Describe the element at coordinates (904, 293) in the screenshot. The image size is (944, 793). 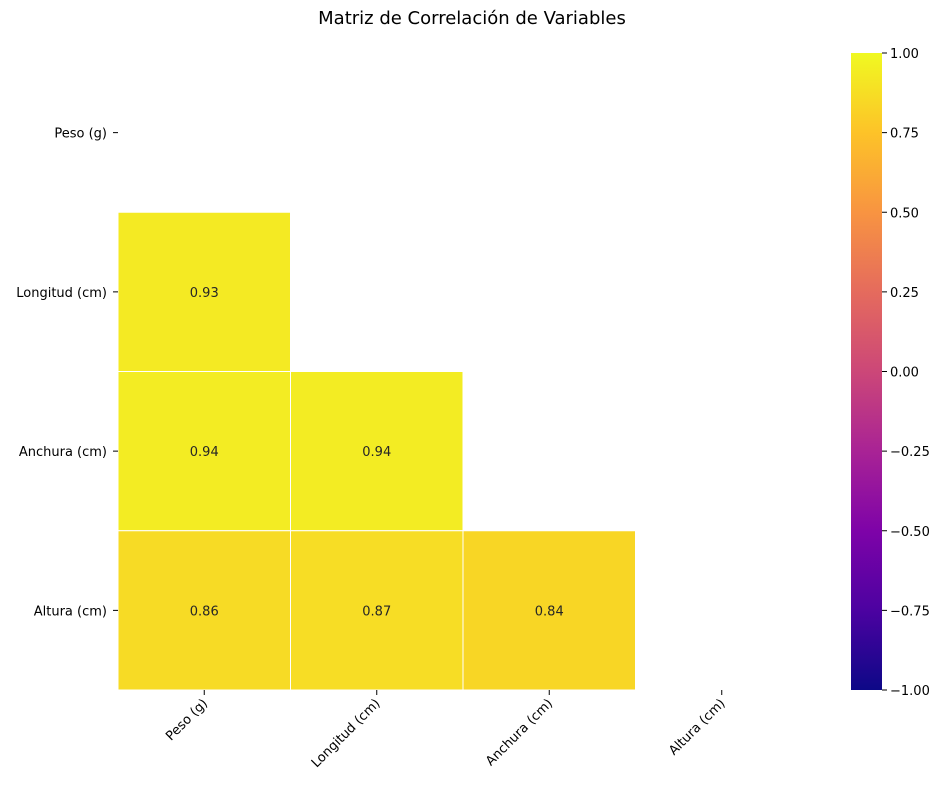
I see `colorbar-tick-label: 0.25` at that location.